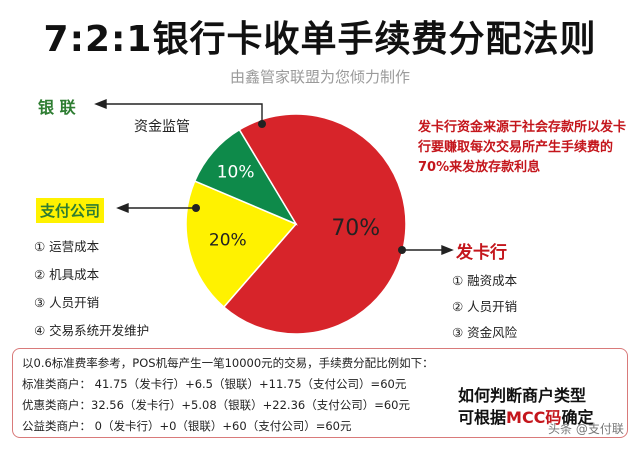  Describe the element at coordinates (57, 107) in the screenshot. I see `unionpay-label: 银 联` at that location.